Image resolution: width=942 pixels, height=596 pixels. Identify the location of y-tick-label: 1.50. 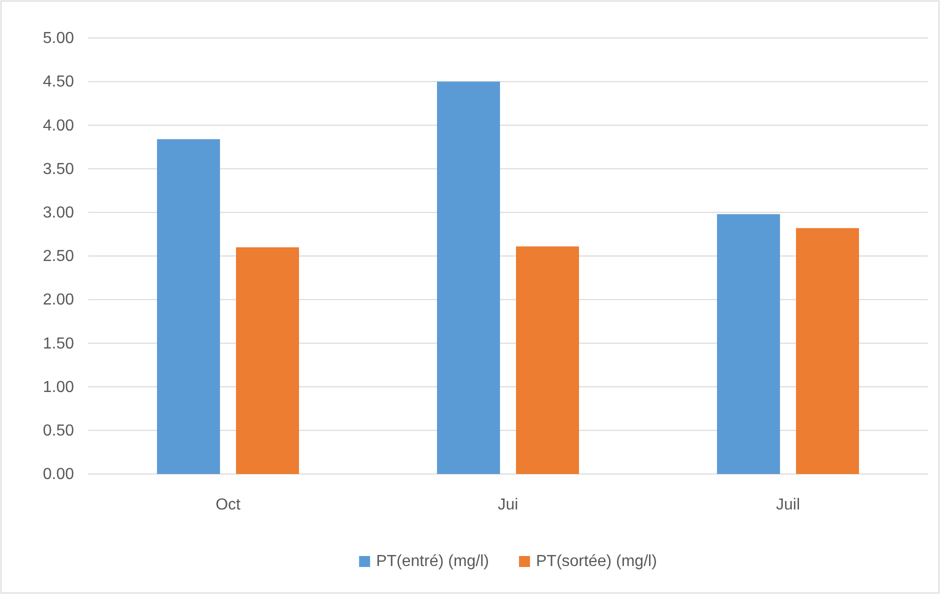
(58, 343).